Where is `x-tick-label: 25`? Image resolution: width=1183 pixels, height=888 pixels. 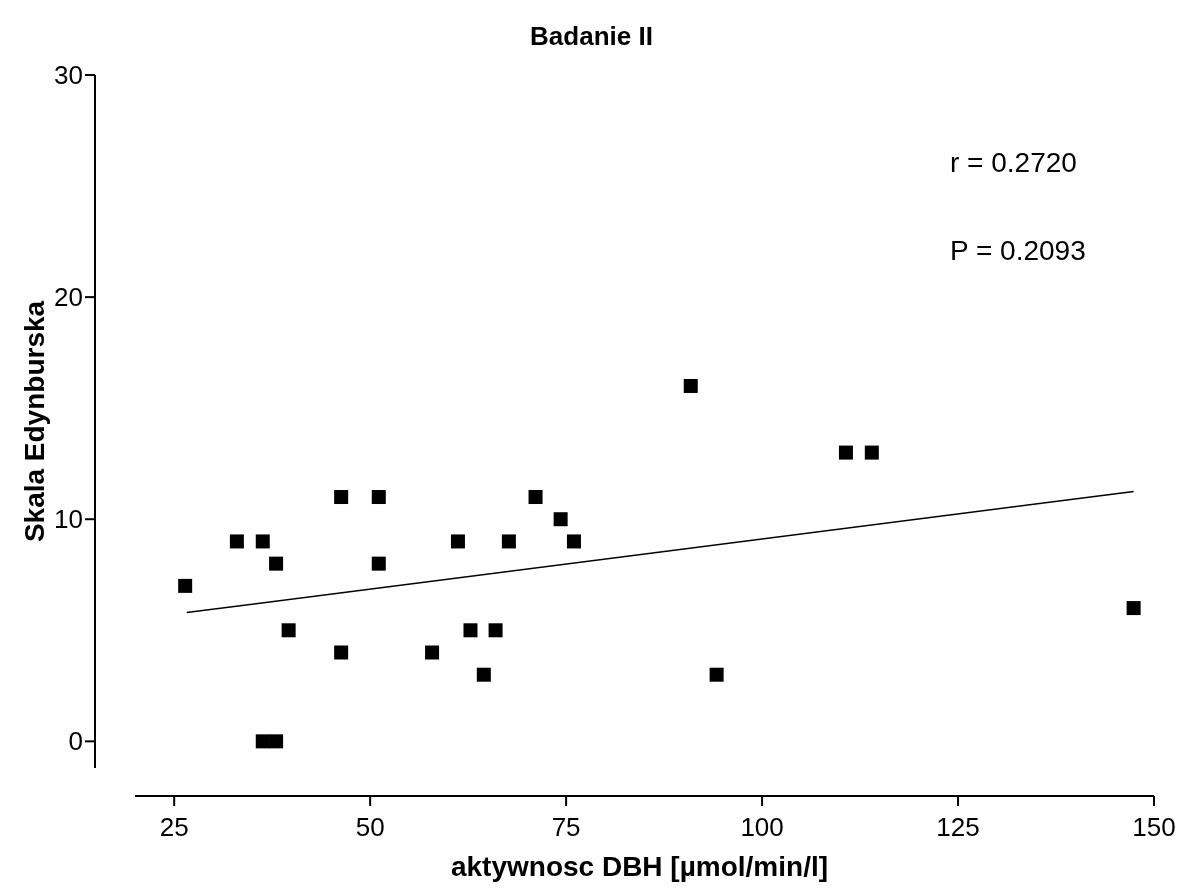
x-tick-label: 25 is located at coordinates (174, 827).